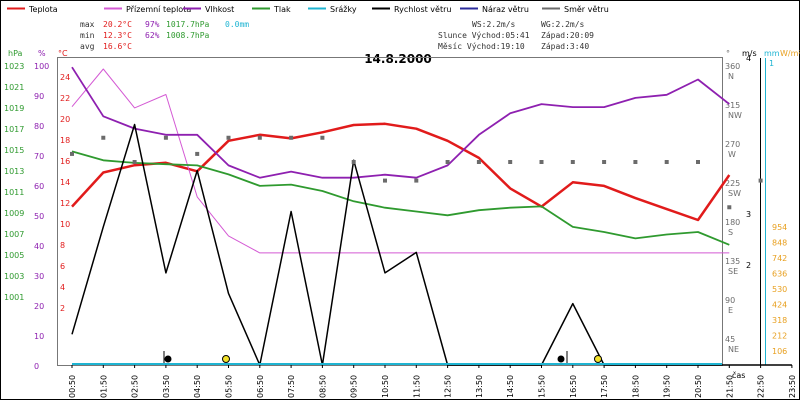  What do you see at coordinates (732, 144) in the screenshot?
I see `dir-tick: 270` at bounding box center [732, 144].